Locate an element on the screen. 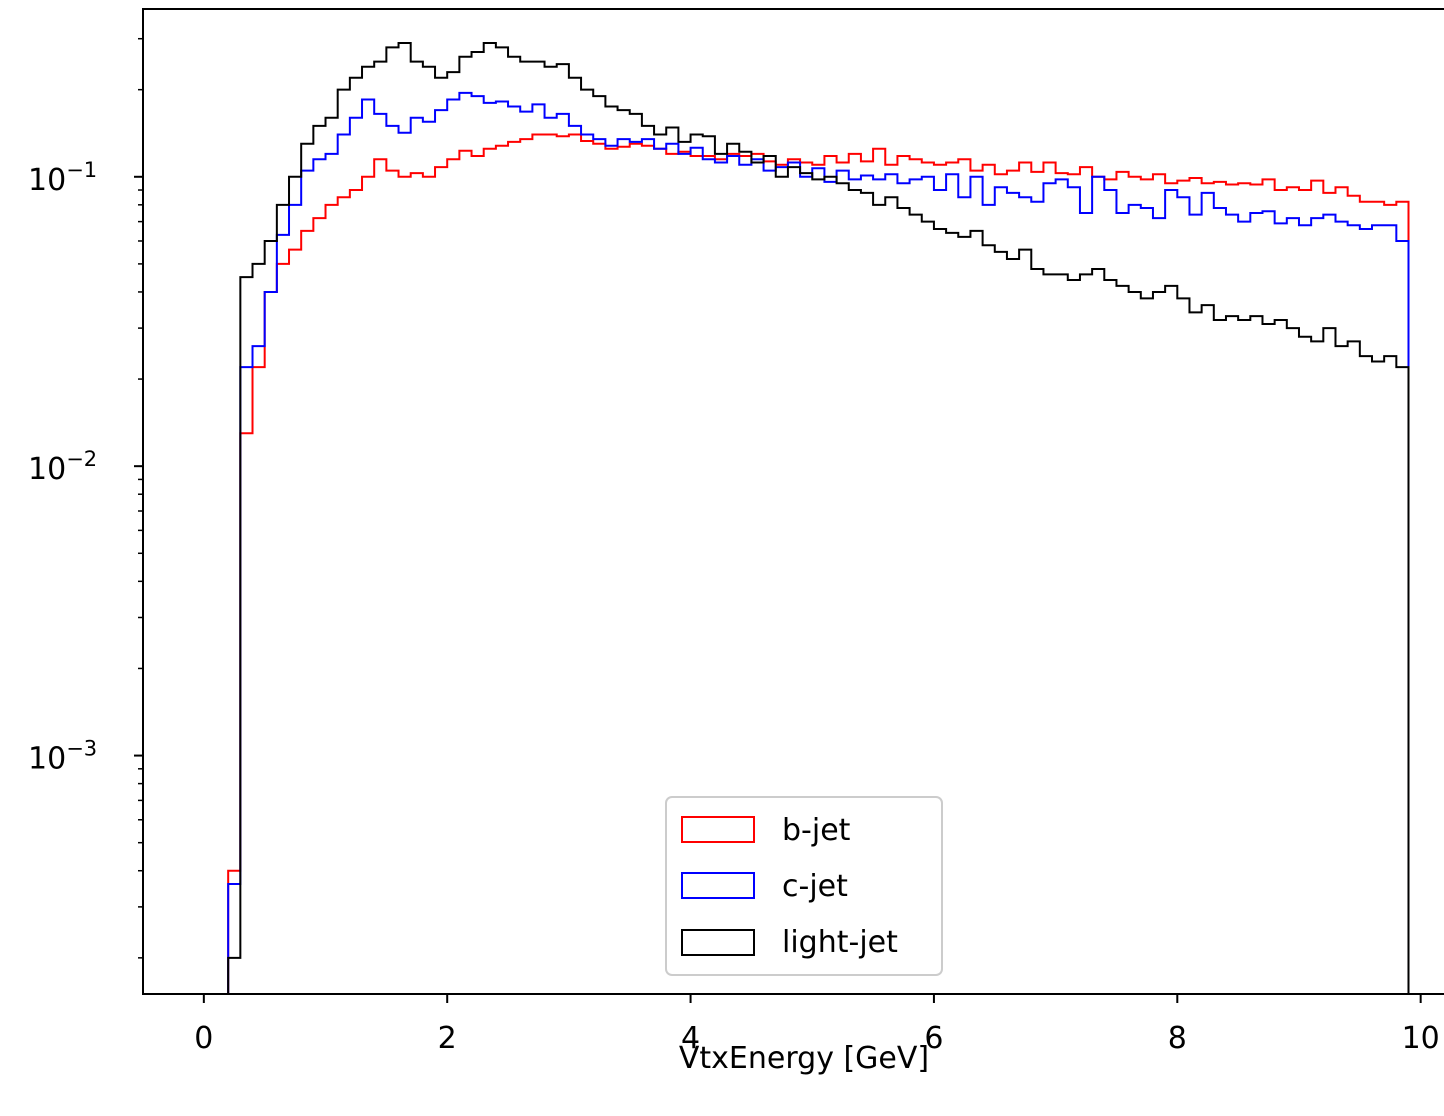 This screenshot has width=1444, height=1116. legend-item-light-jet: light-jet is located at coordinates (789, 942).